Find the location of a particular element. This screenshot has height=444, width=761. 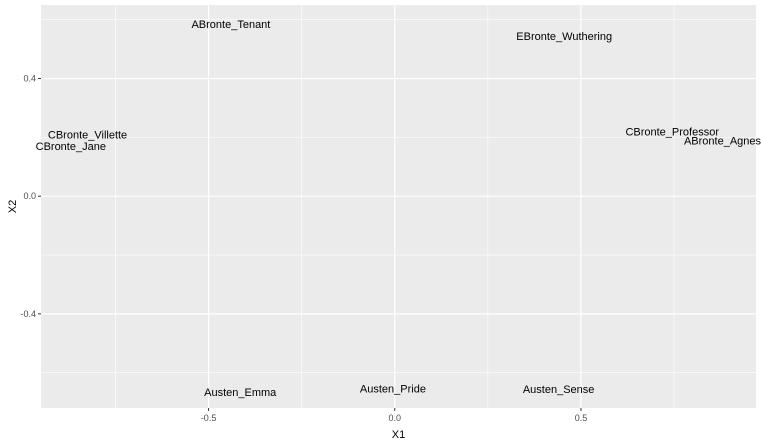

y-tick-label: 0.0 is located at coordinates (29, 196).